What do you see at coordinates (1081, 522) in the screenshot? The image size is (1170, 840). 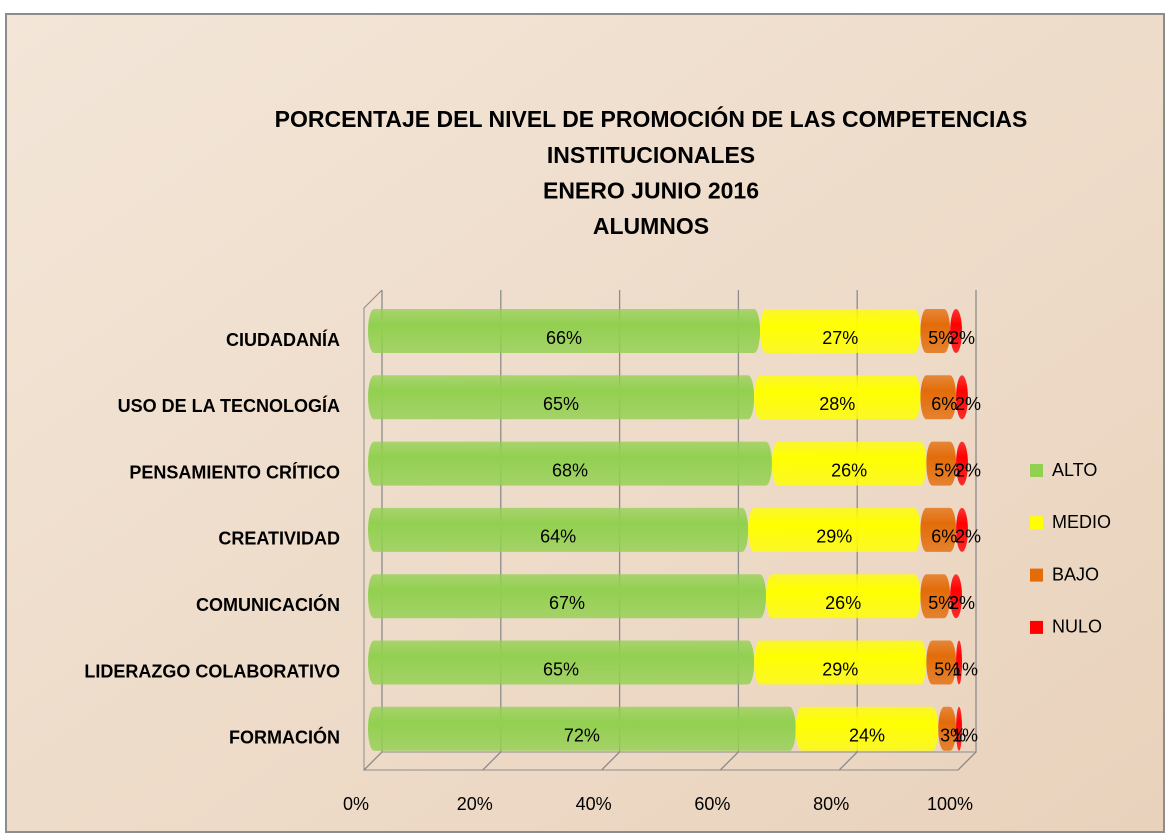 I see `legend-label: MEDIO` at bounding box center [1081, 522].